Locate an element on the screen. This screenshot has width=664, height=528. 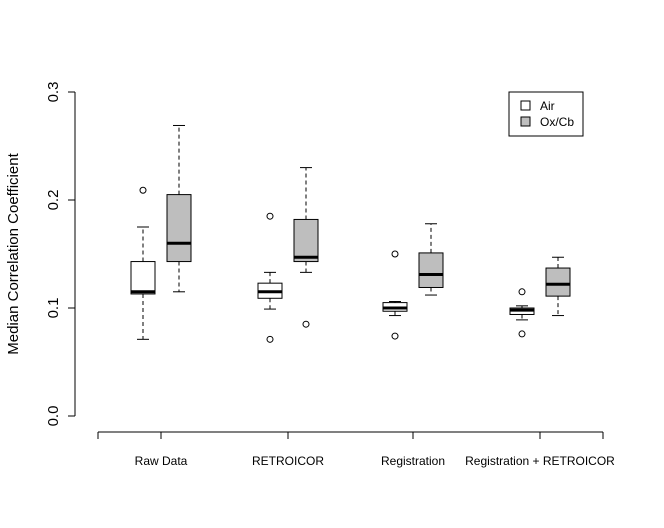
y-tick-label: 0.2 is located at coordinates (53, 200).